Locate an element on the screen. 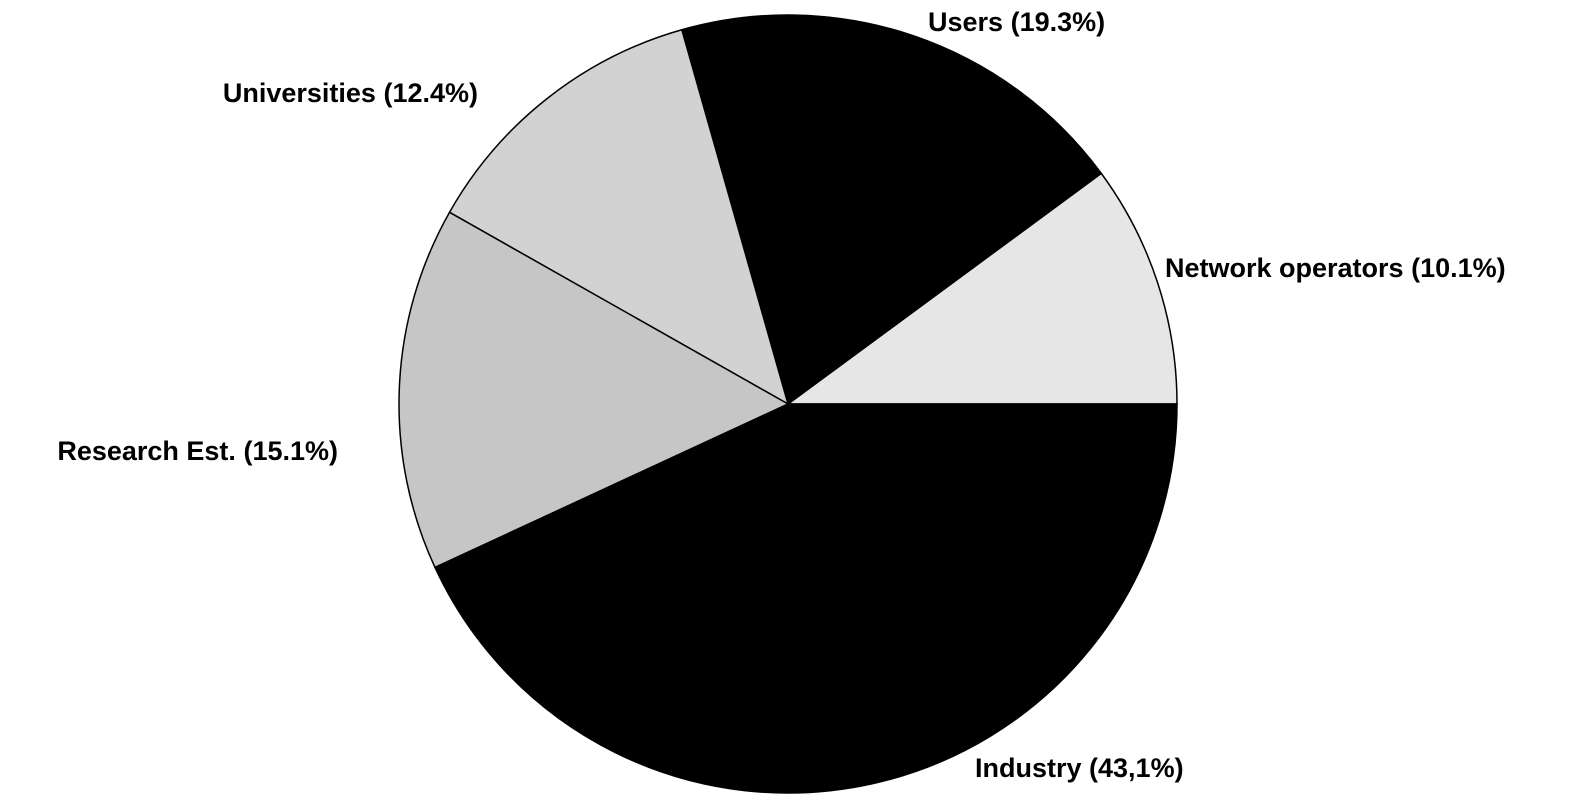 The width and height of the screenshot is (1580, 804). slice-value-label: (19.3%) is located at coordinates (1058, 22).